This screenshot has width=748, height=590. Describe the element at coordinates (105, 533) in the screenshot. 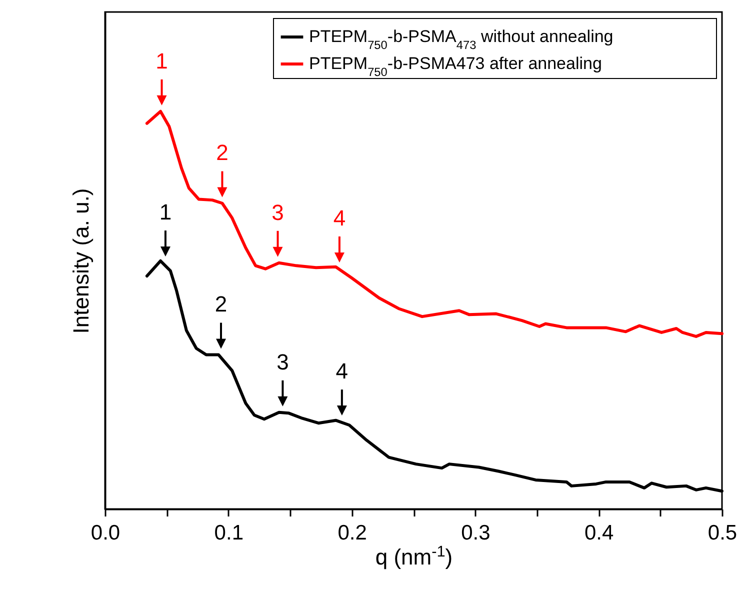

I see `x-tick-label: 0.0` at that location.